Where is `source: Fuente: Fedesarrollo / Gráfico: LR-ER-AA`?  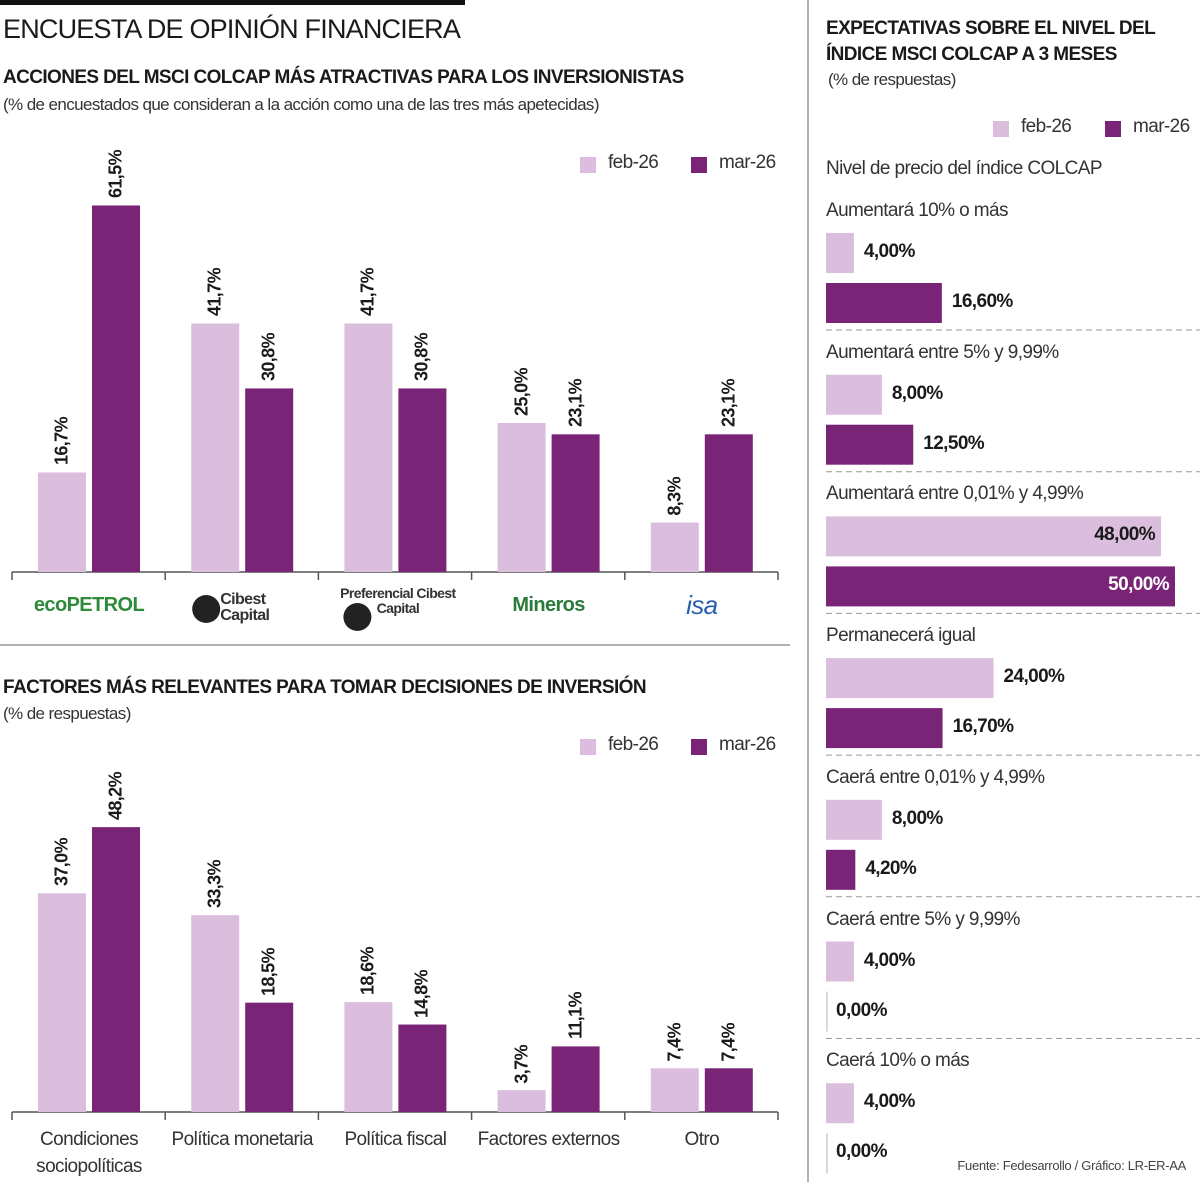 source: Fuente: Fedesarrollo / Gráfico: LR-ER-AA is located at coordinates (1071, 1165).